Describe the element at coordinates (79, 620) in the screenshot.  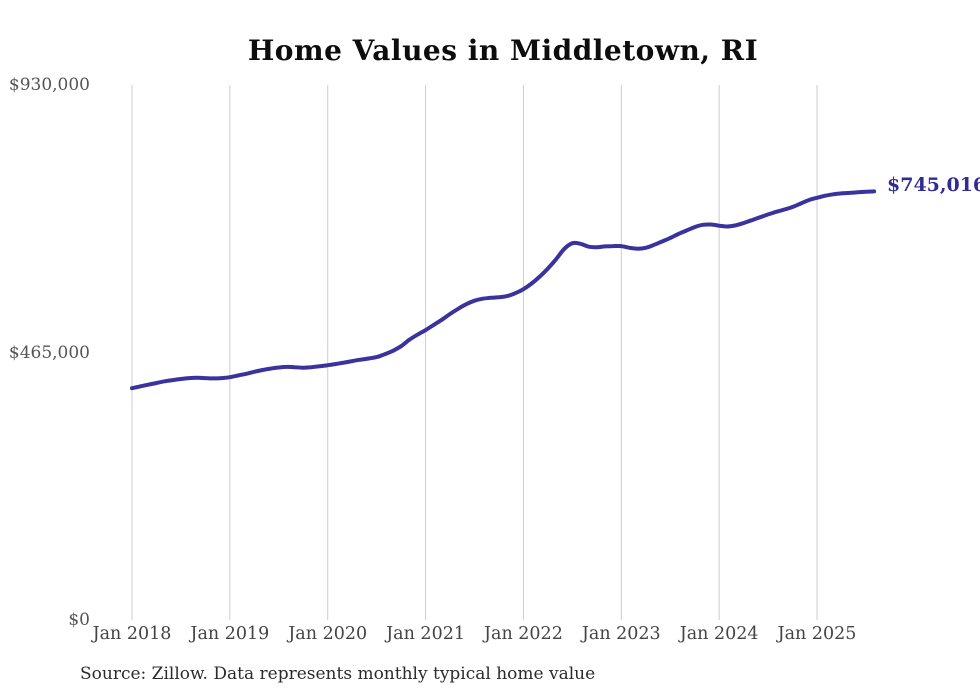
I see `y-axis-tick-label: $0` at that location.